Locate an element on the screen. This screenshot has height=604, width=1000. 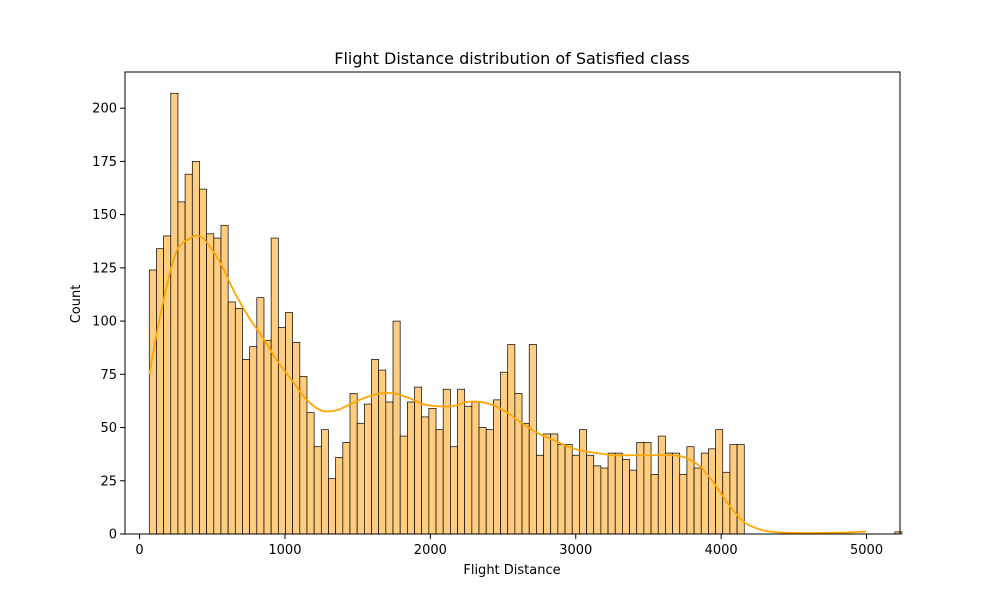
y-tick-label: 50 is located at coordinates (108, 428).